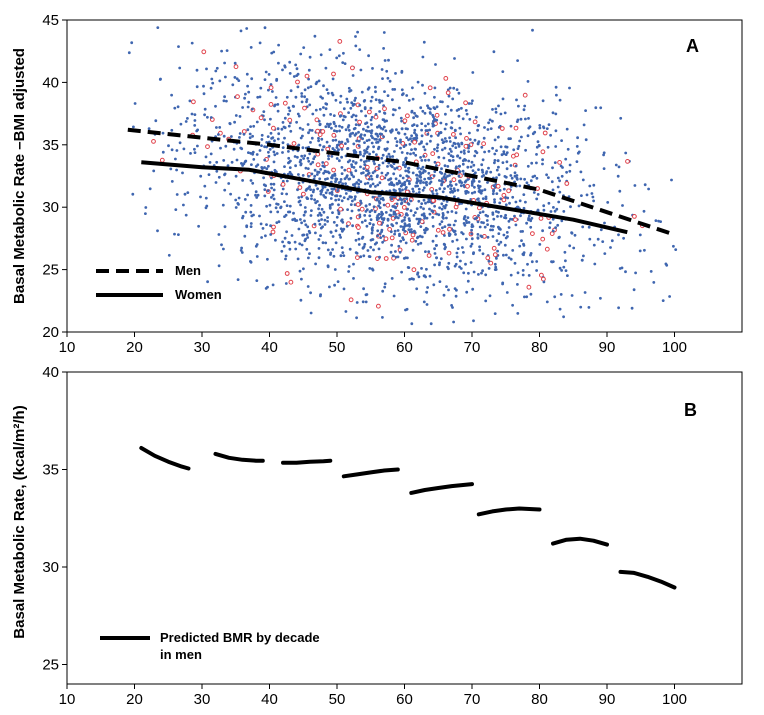 The height and width of the screenshot is (715, 764). Describe the element at coordinates (690, 410) in the screenshot. I see `panel-b-letter: B` at that location.